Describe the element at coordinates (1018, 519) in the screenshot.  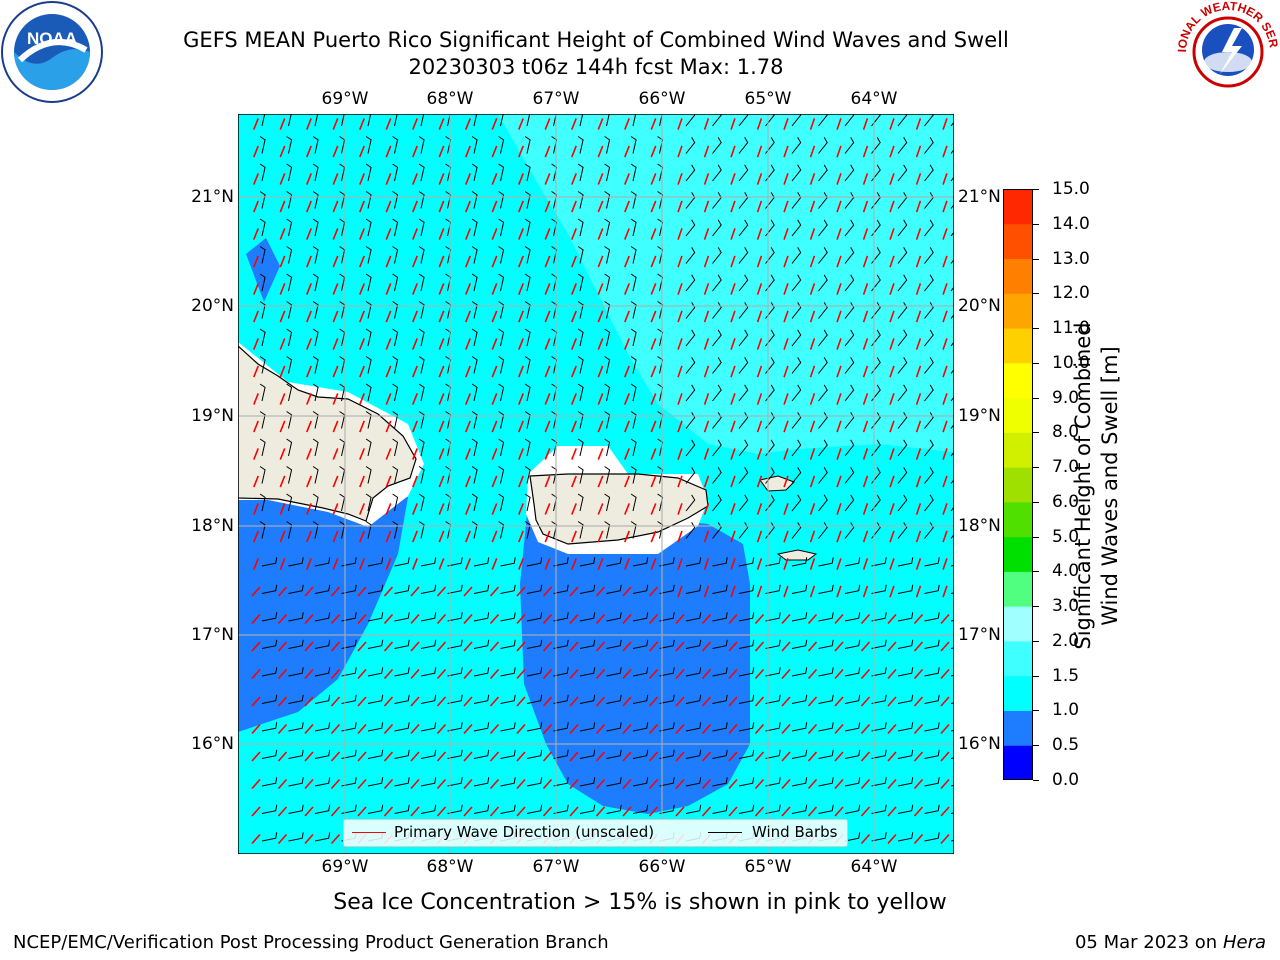
I see `colorbar-segment` at that location.